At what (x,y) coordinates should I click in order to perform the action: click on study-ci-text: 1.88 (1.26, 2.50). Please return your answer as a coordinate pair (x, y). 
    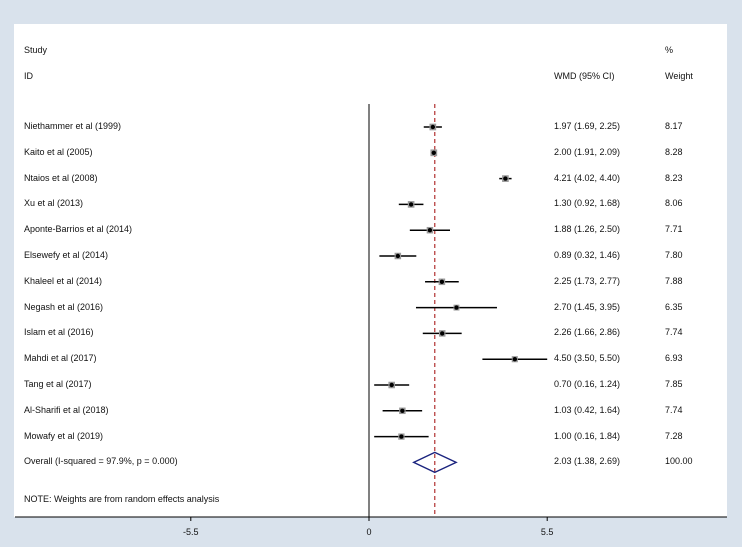
    Looking at the image, I should click on (587, 229).